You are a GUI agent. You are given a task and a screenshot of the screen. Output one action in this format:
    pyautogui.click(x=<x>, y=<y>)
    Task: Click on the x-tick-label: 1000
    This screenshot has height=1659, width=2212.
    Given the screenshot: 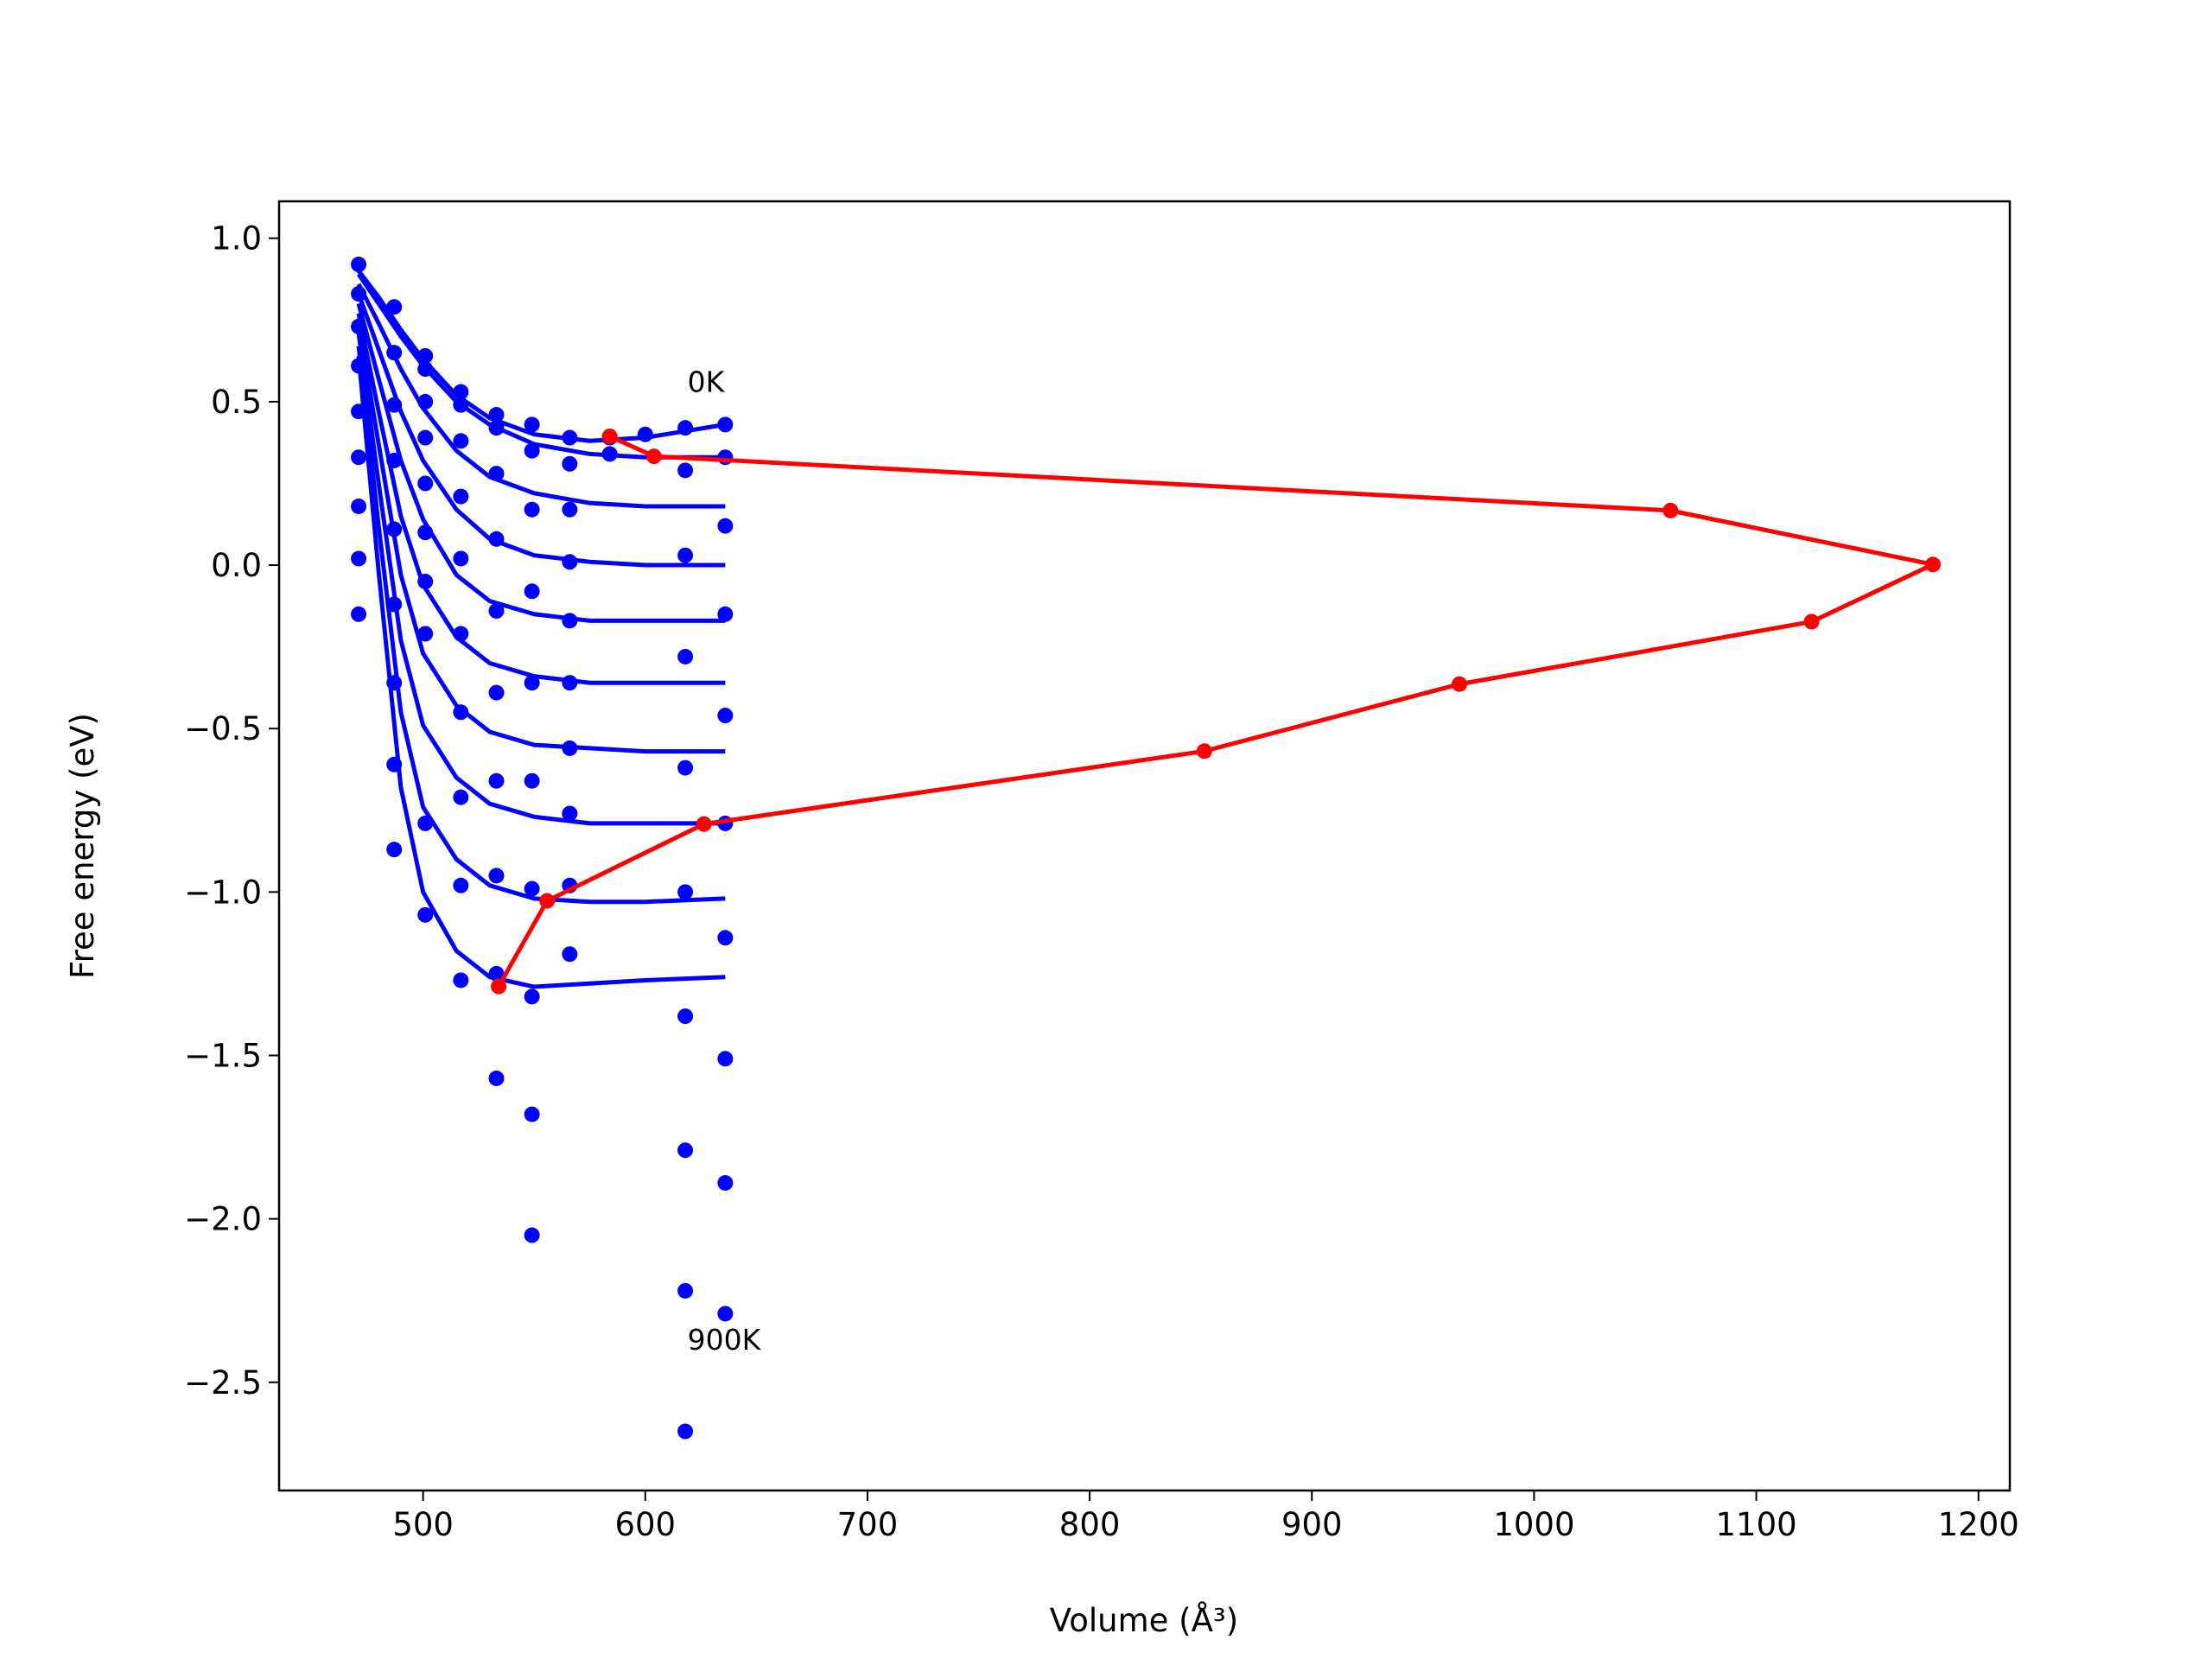 What is the action you would take?
    pyautogui.click(x=1533, y=1524)
    